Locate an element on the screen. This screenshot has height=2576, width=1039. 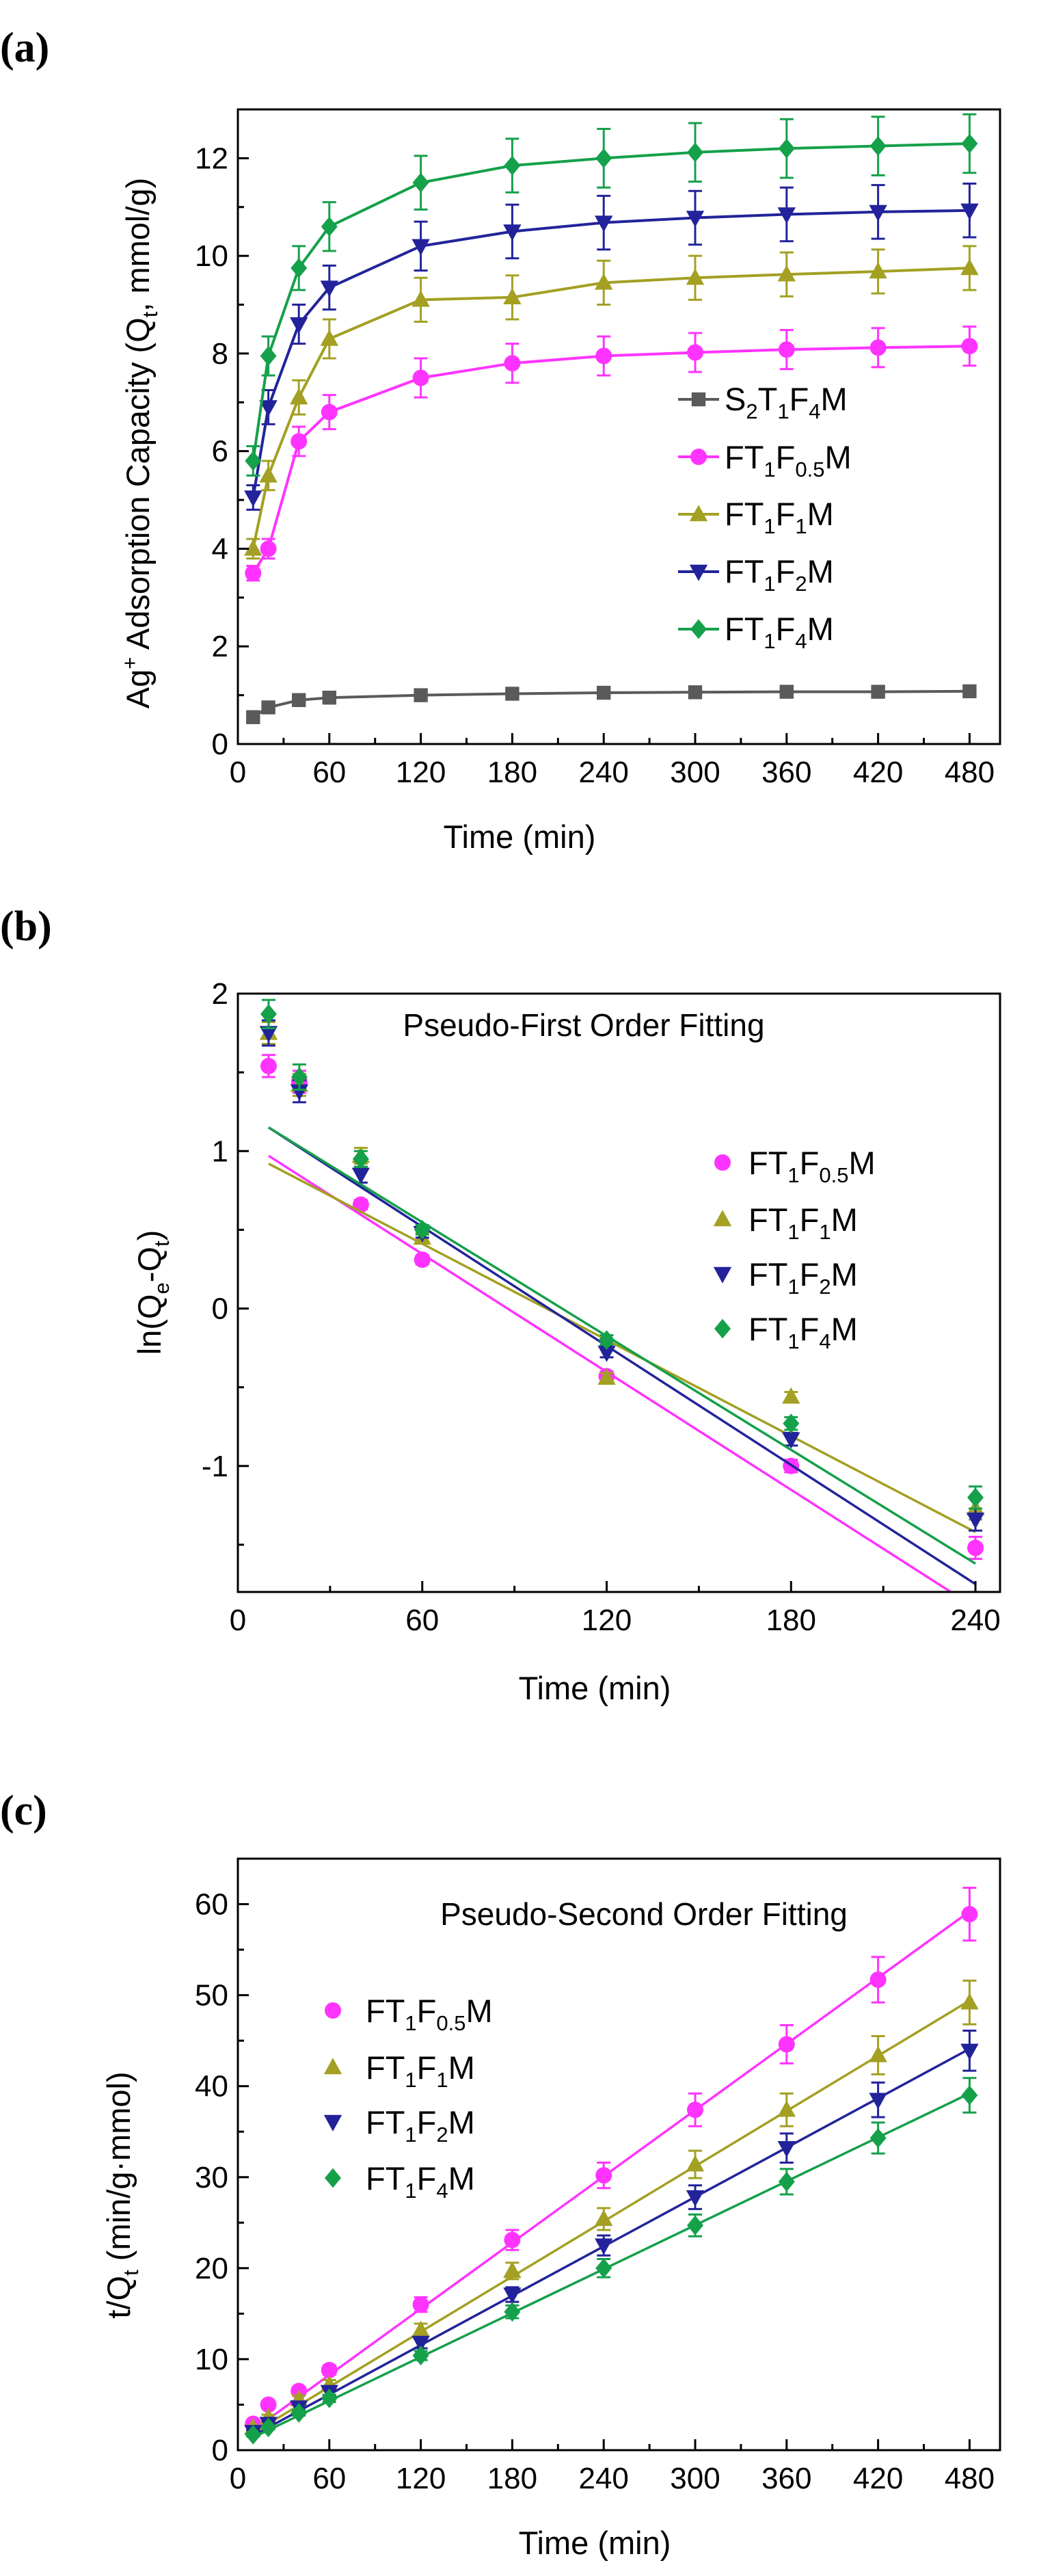
legend-marker-ft1f05m is located at coordinates (333, 2010).